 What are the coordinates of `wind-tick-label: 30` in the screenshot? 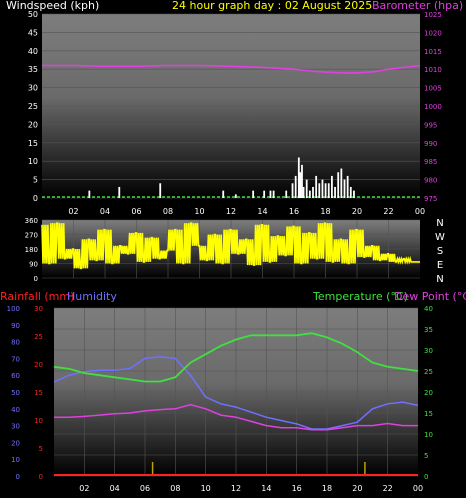 It's located at (33, 88).